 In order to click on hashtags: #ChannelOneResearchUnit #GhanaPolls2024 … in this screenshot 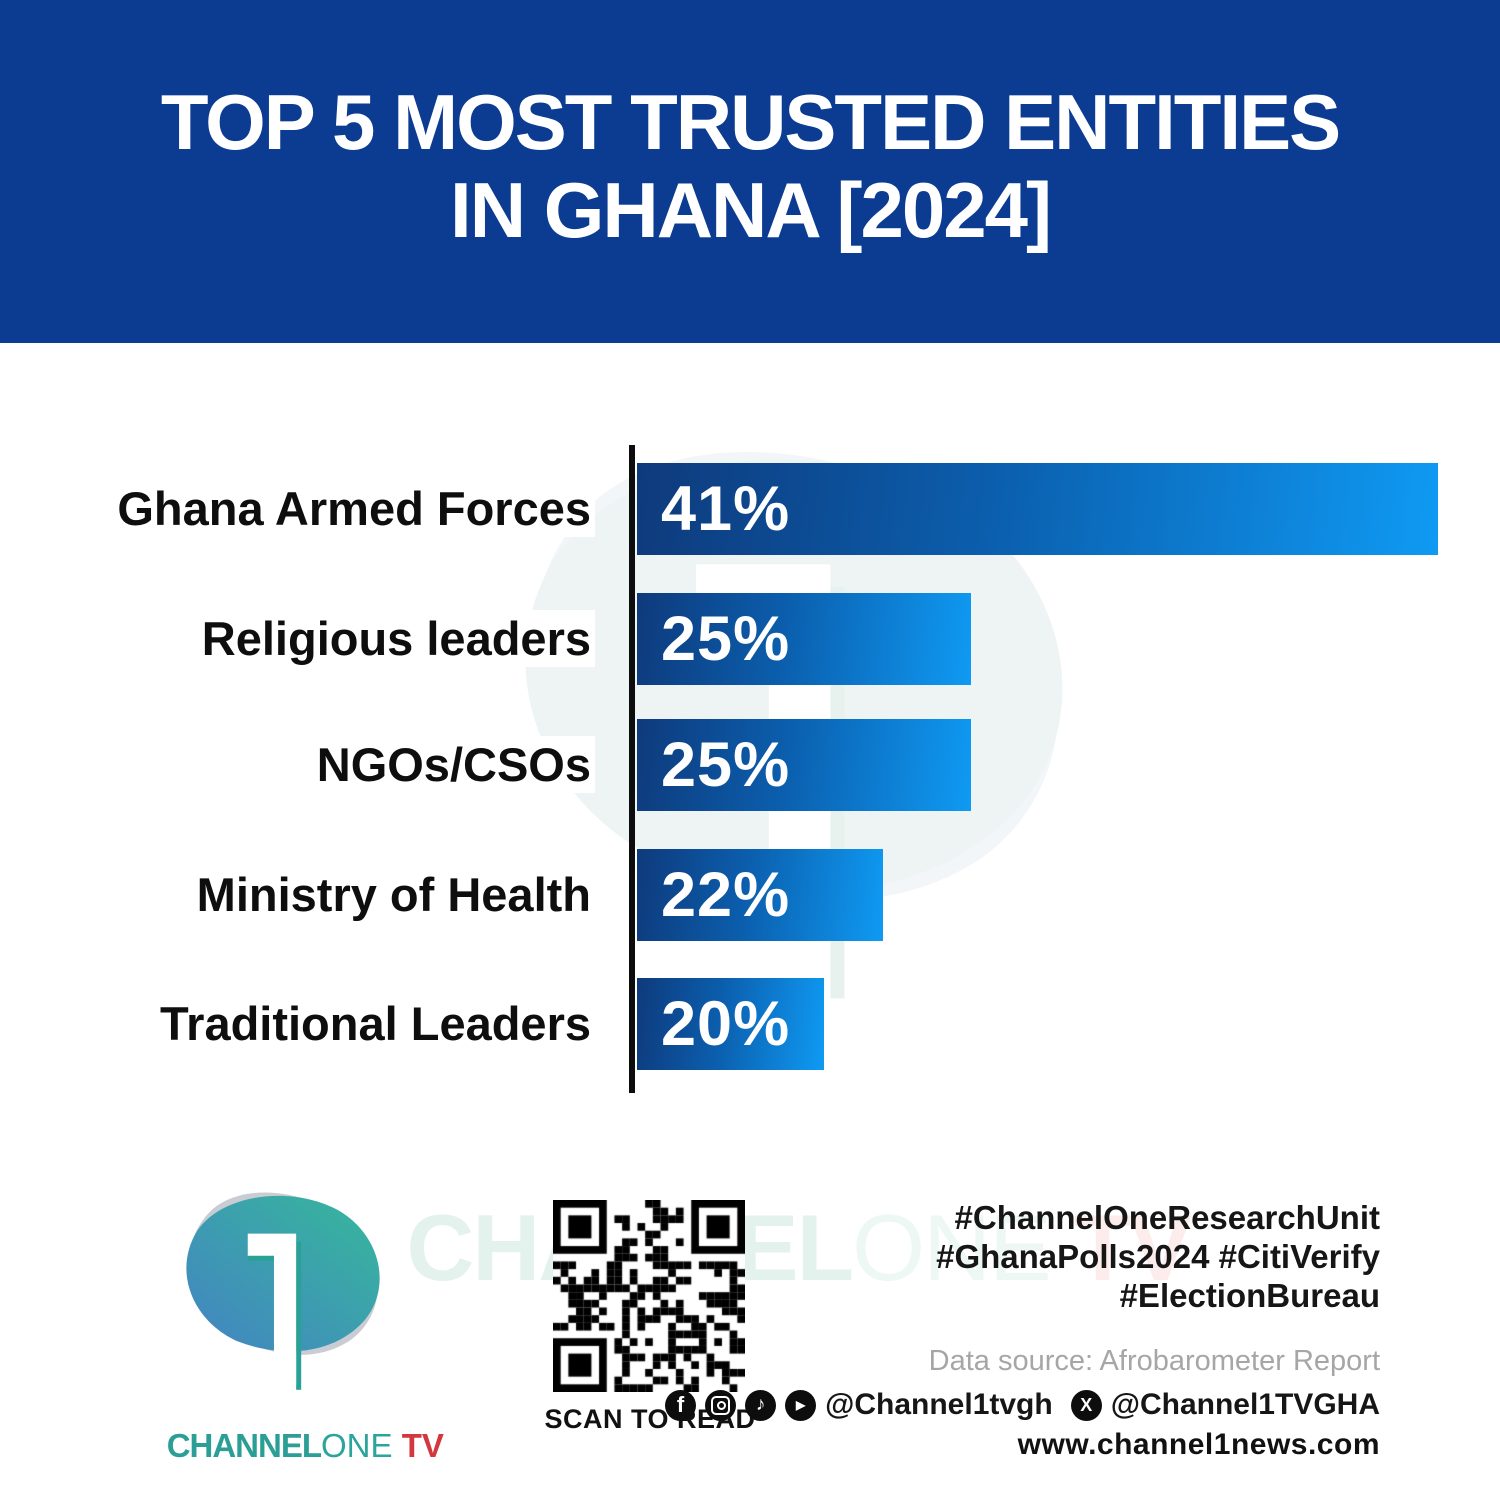, I will do `click(1070, 1256)`.